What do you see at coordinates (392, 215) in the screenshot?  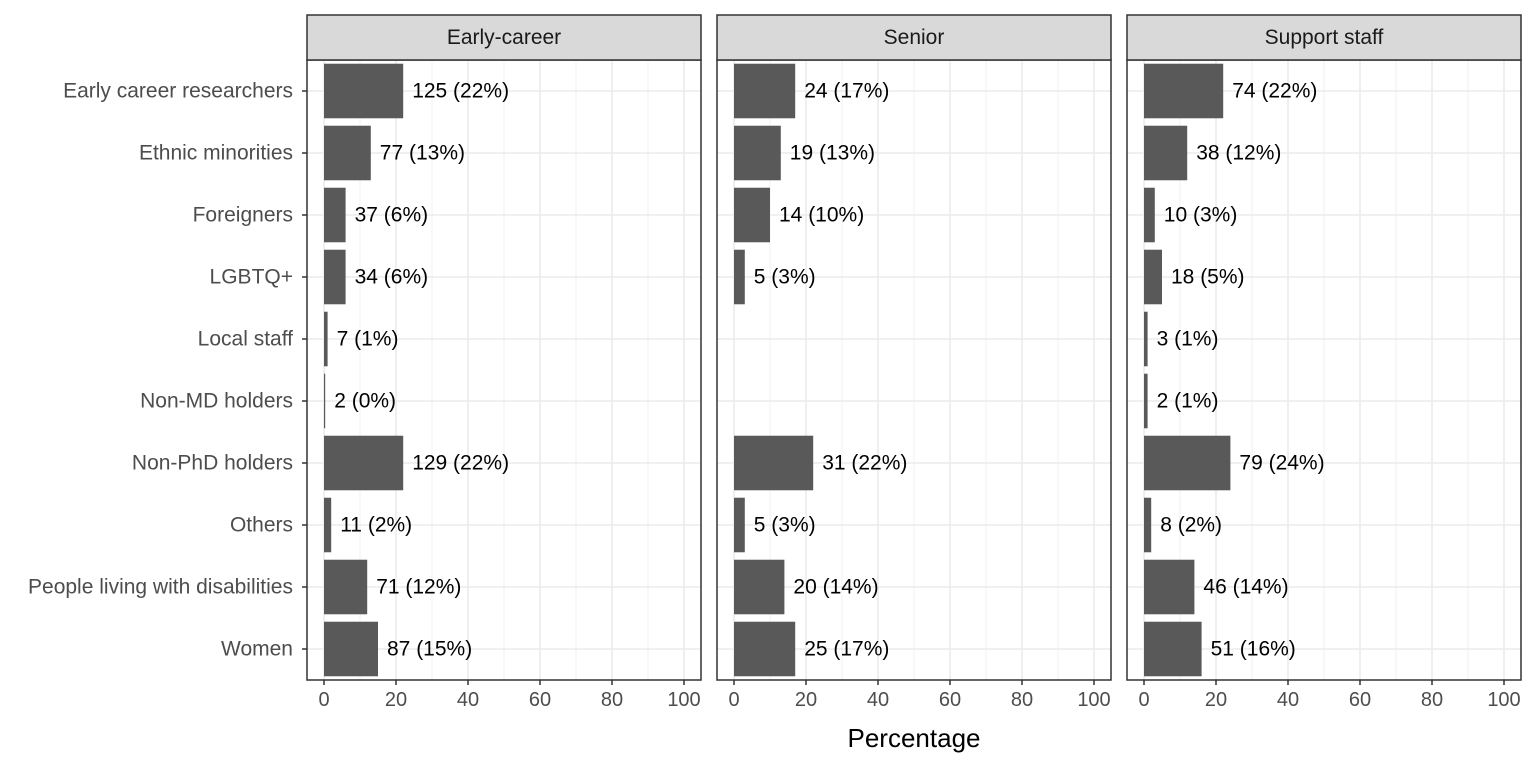 I see `data-label: 37 (6%)` at bounding box center [392, 215].